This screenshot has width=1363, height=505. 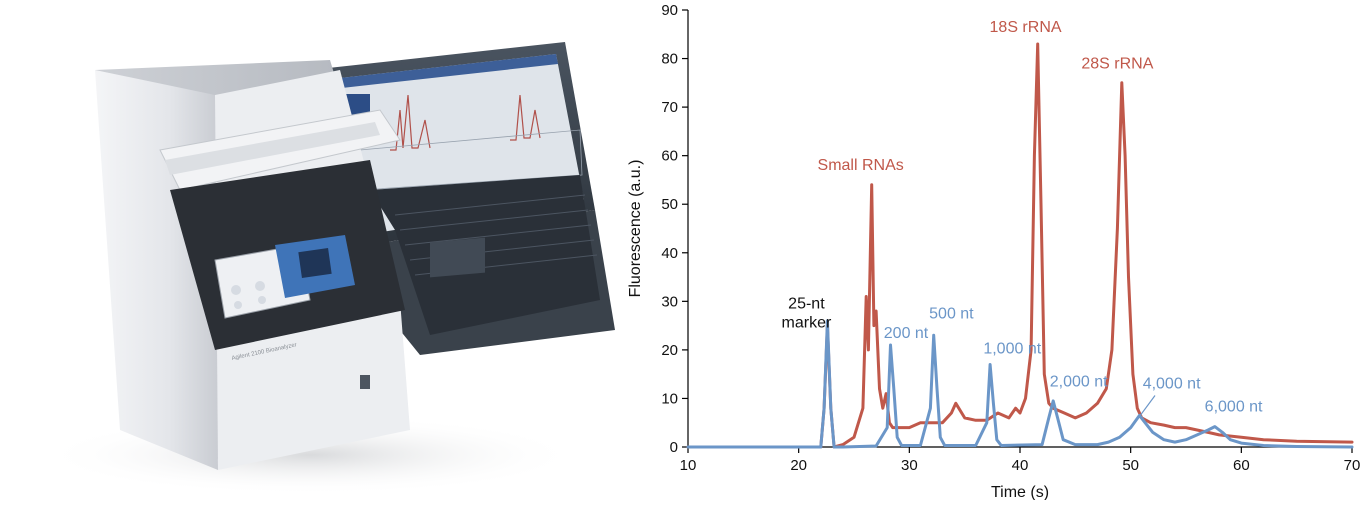 What do you see at coordinates (798, 465) in the screenshot?
I see `x-tick-label: 20` at bounding box center [798, 465].